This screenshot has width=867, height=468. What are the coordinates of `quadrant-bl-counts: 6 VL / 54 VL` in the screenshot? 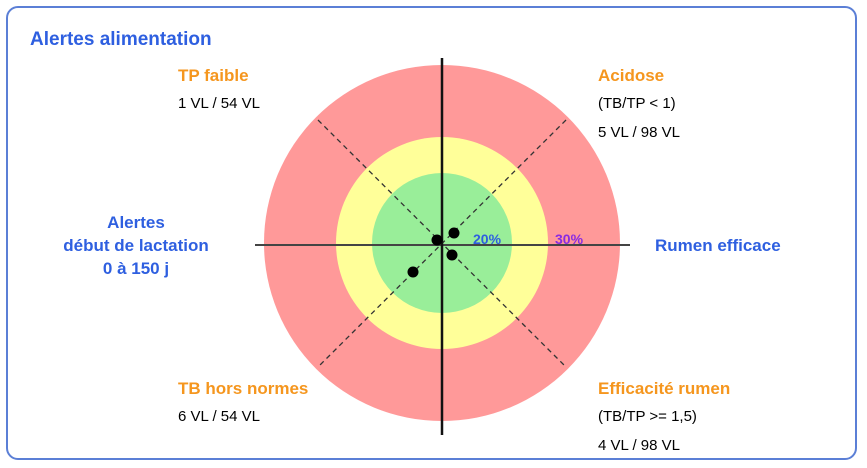 It's located at (219, 416).